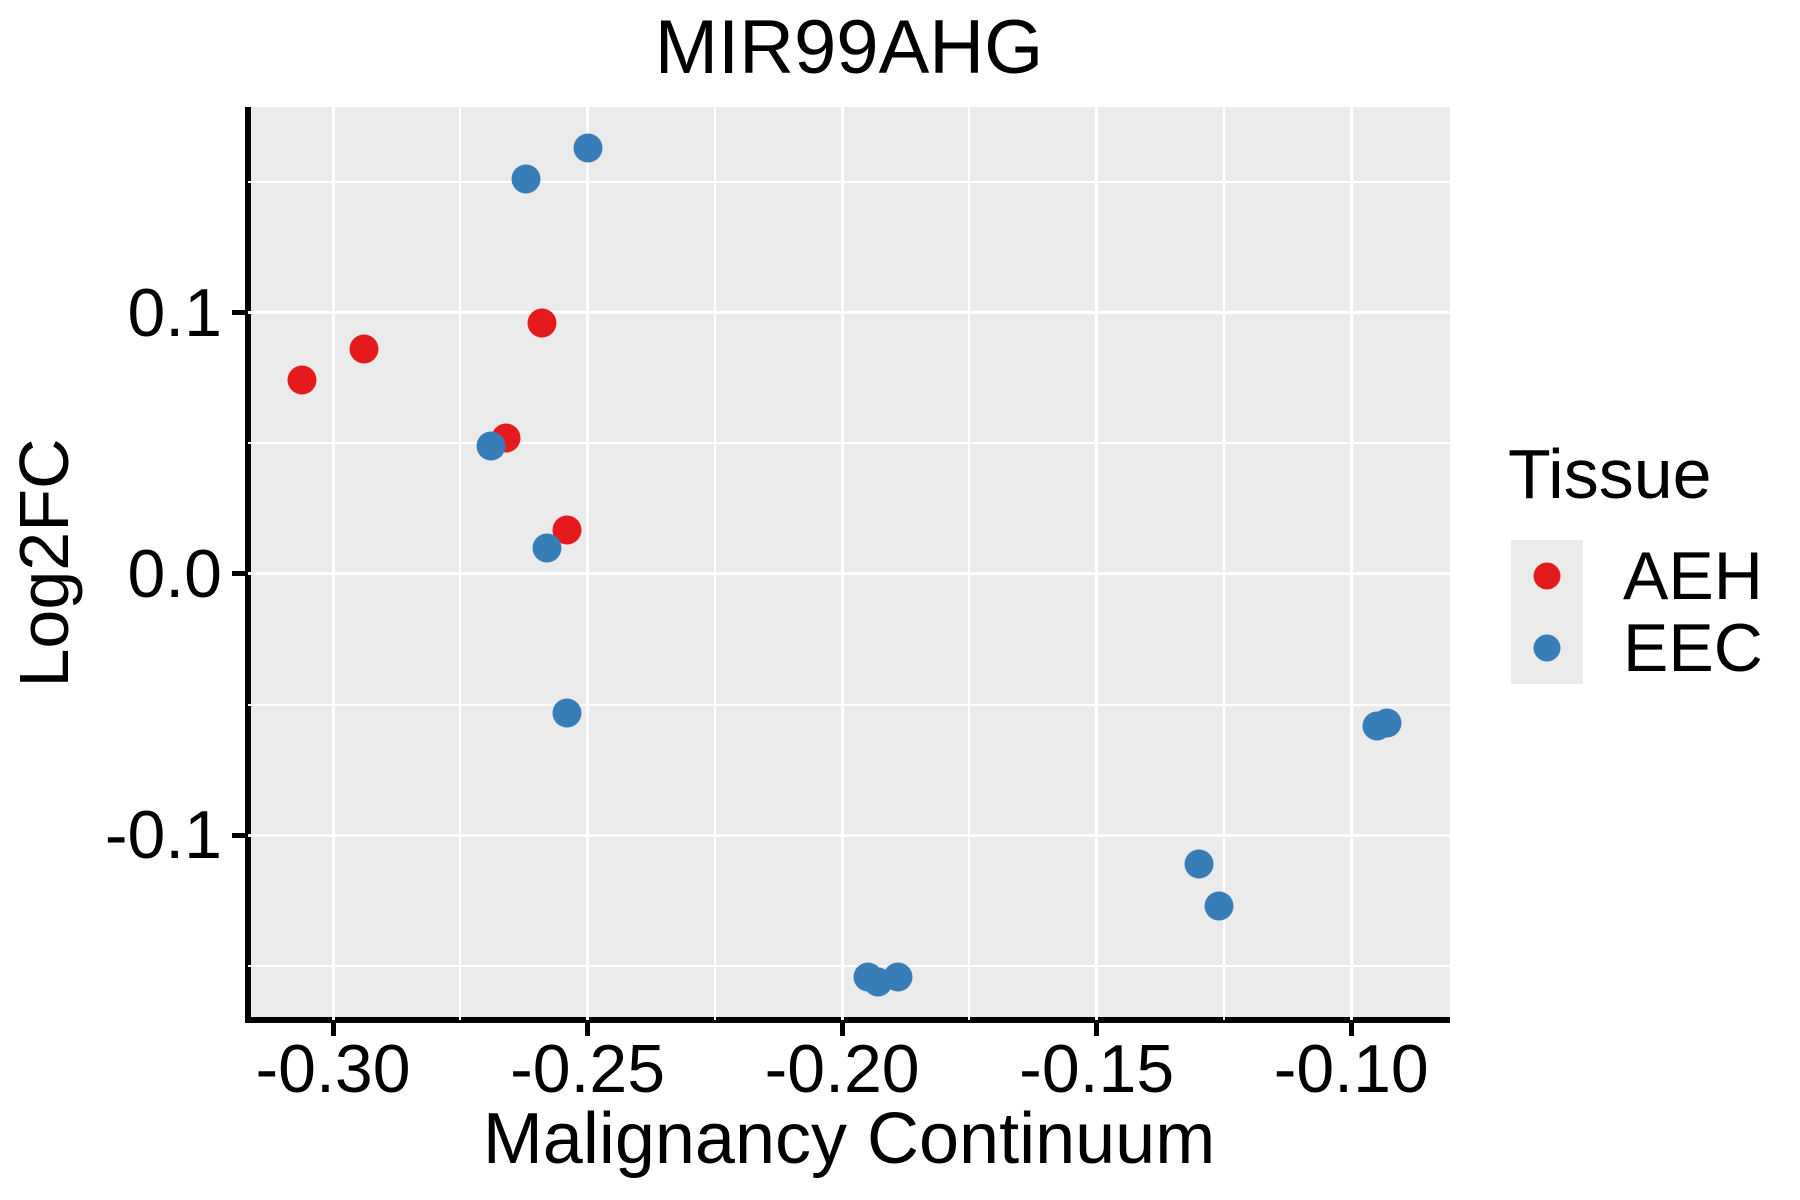  What do you see at coordinates (174, 312) in the screenshot?
I see `y-tick-label: 0.1` at bounding box center [174, 312].